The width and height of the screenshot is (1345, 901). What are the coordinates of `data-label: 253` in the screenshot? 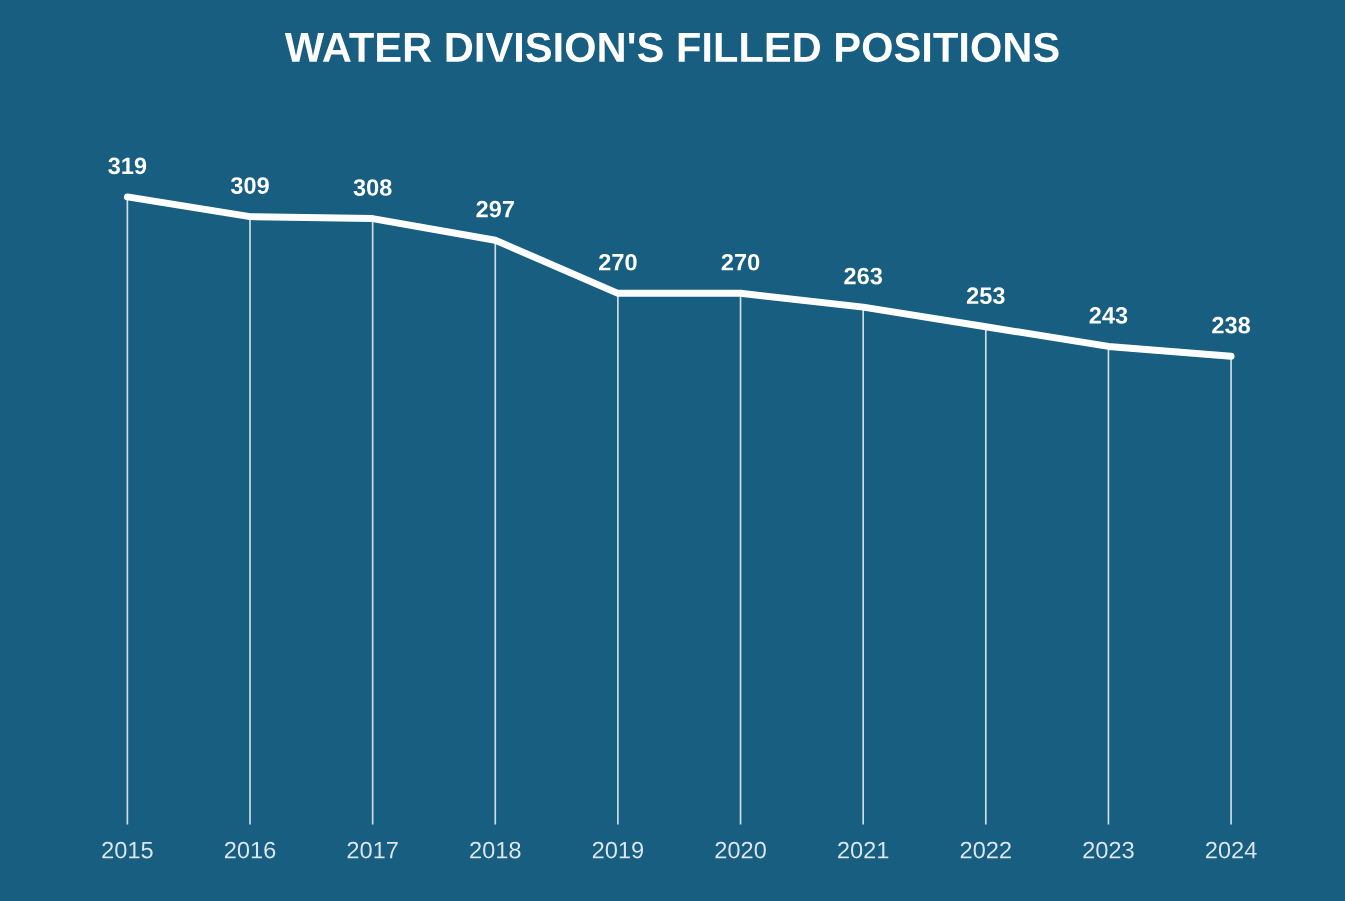 It's located at (985, 296).